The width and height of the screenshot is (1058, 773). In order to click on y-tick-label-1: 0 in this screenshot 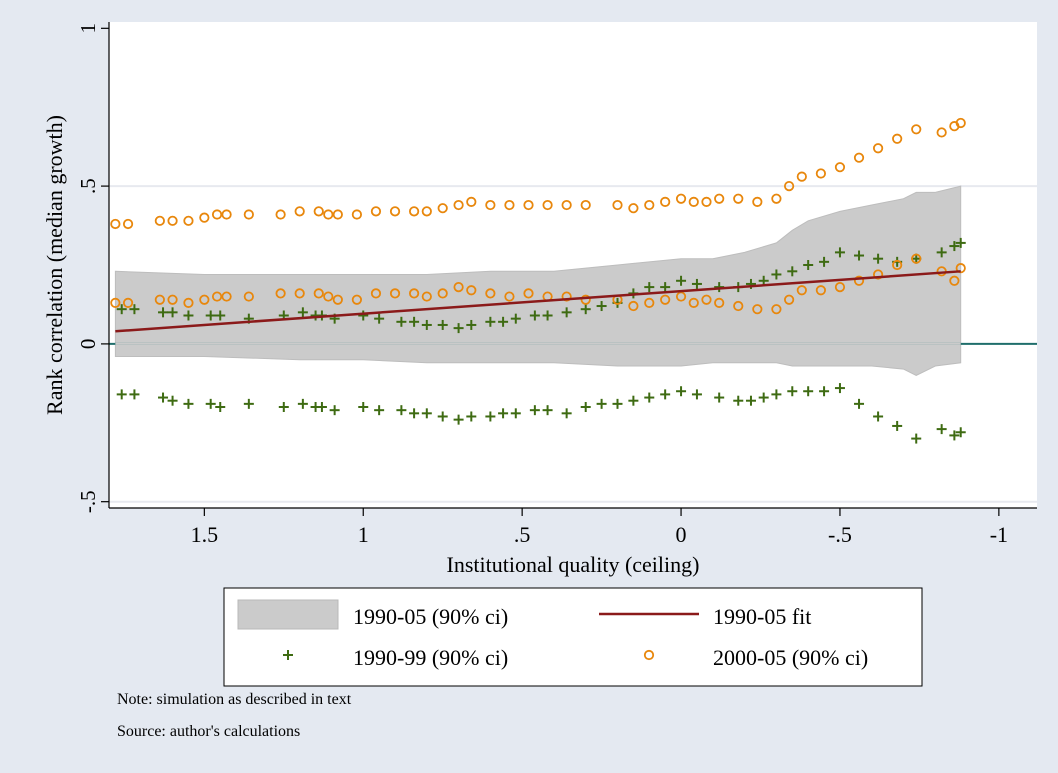, I will do `click(88, 344)`.